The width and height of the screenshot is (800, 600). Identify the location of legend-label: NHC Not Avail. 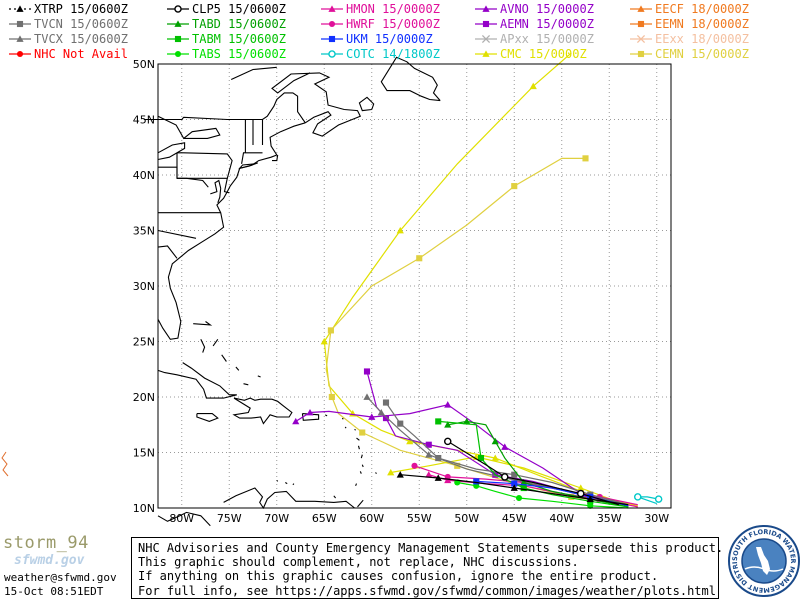
(81, 54).